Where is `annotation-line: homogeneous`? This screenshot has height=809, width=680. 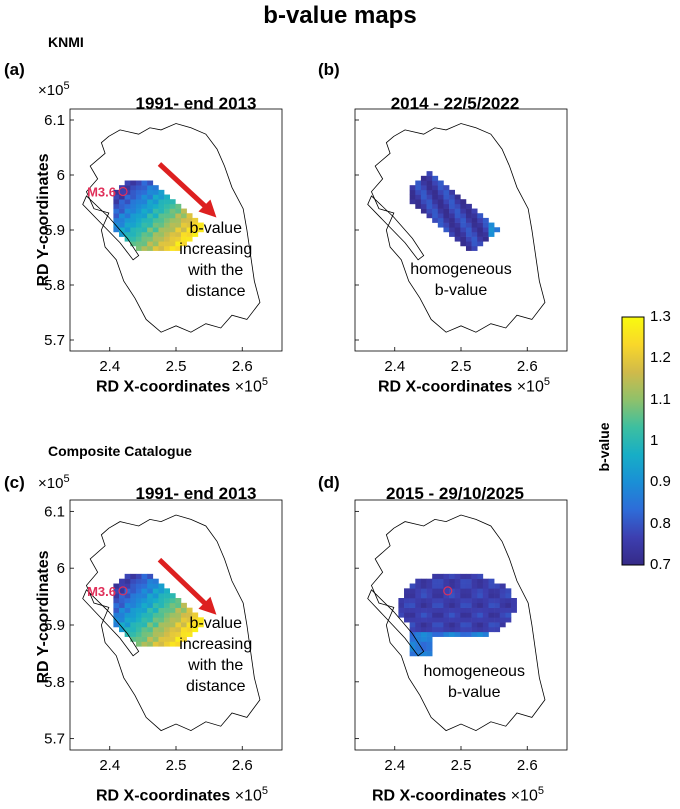
annotation-line: homogeneous is located at coordinates (460, 269).